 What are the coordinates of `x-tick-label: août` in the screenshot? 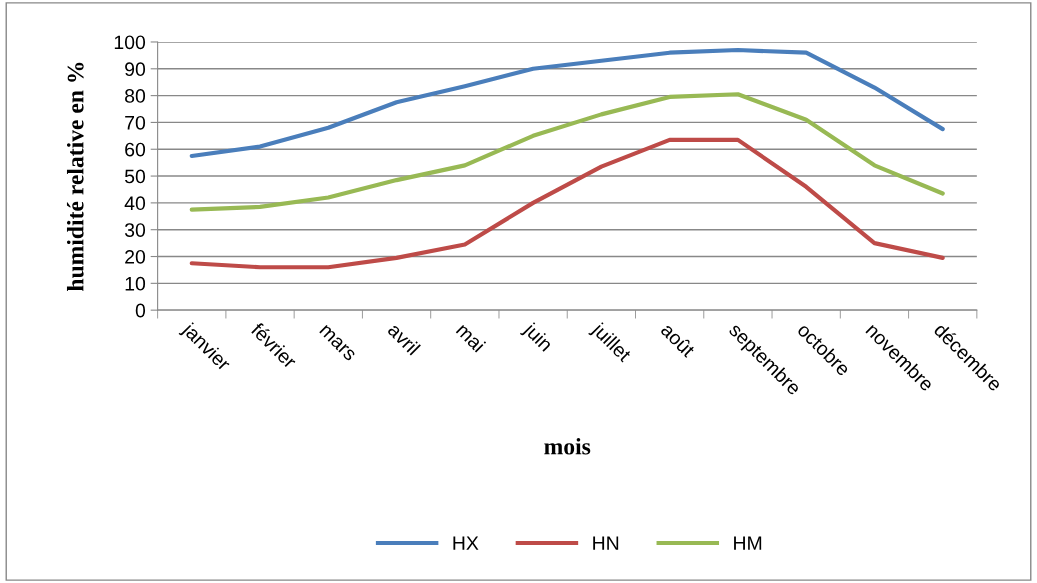 It's located at (678, 340).